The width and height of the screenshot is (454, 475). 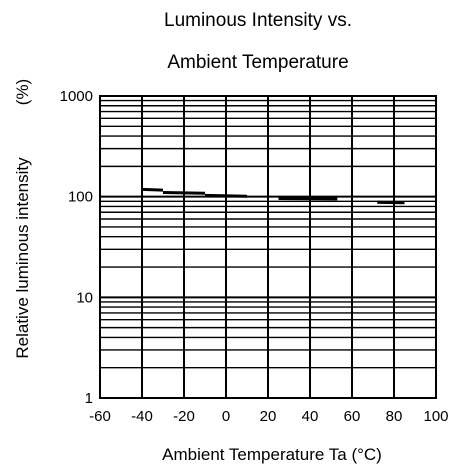 What do you see at coordinates (22, 258) in the screenshot?
I see `y-axis-label: Relative luminous intensity` at bounding box center [22, 258].